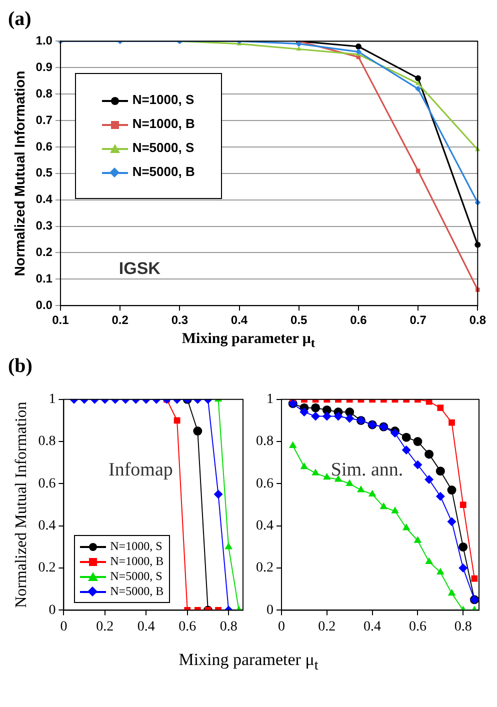 Image resolution: width=497 pixels, height=707 pixels. What do you see at coordinates (20, 19) in the screenshot?
I see `chart-title: (a)` at bounding box center [20, 19].